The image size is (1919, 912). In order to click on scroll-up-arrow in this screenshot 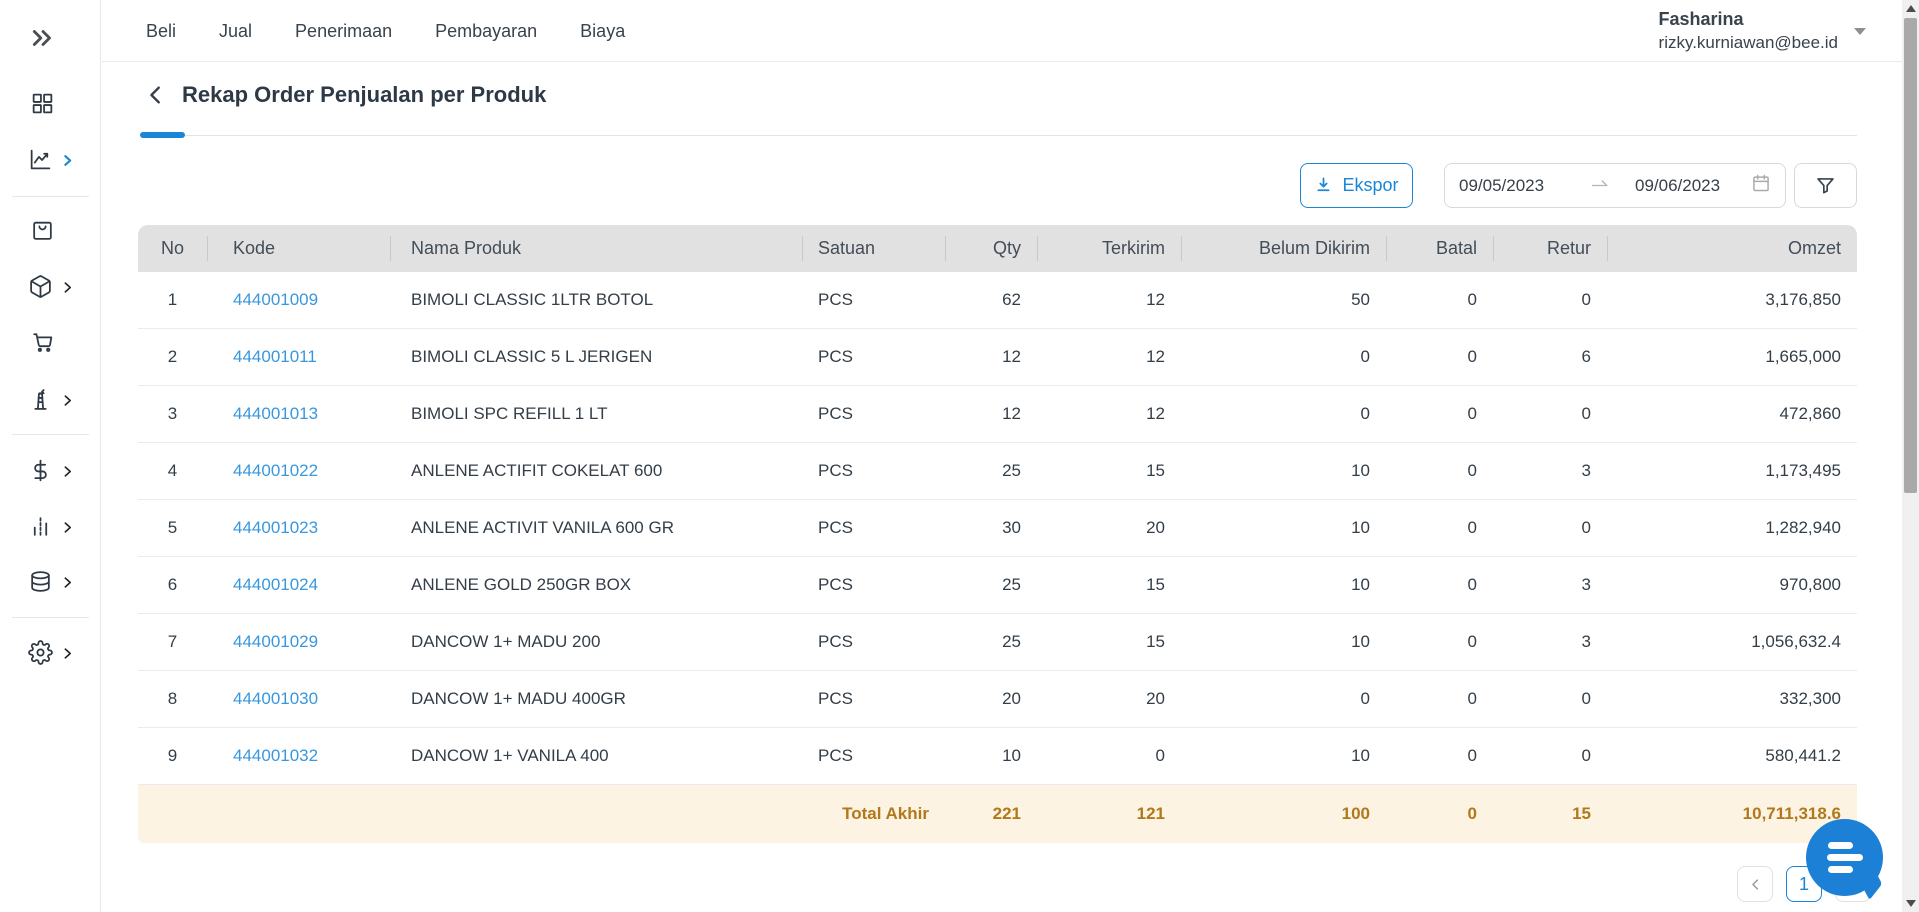, I will do `click(1910, 8)`.